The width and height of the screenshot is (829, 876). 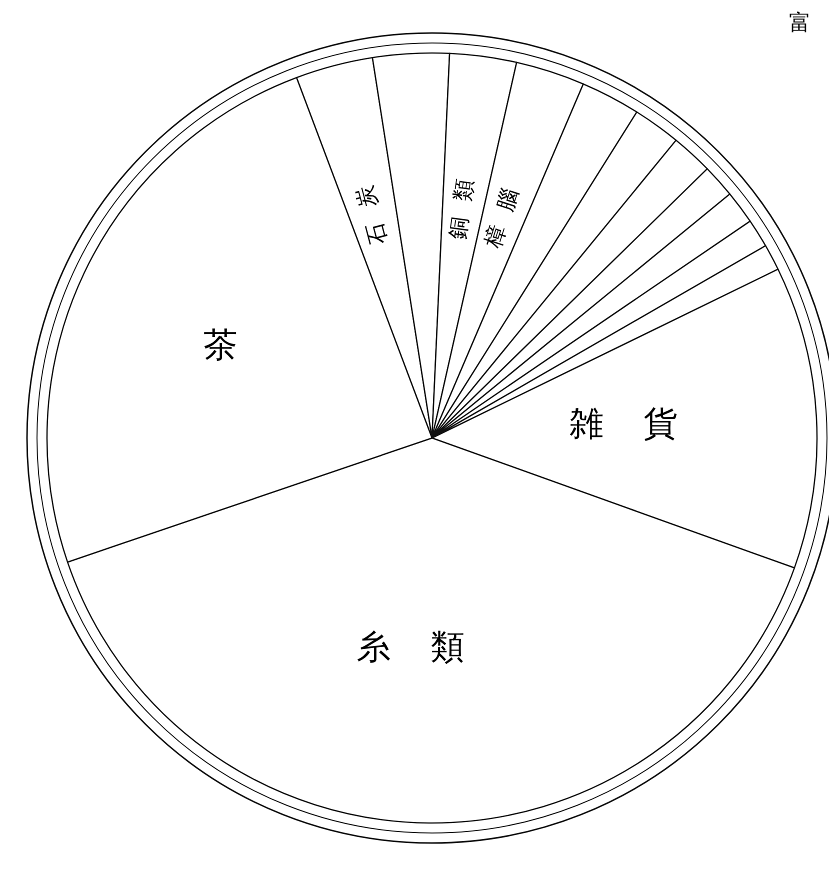 I want to click on slice-label: 銅類, so click(x=463, y=201).